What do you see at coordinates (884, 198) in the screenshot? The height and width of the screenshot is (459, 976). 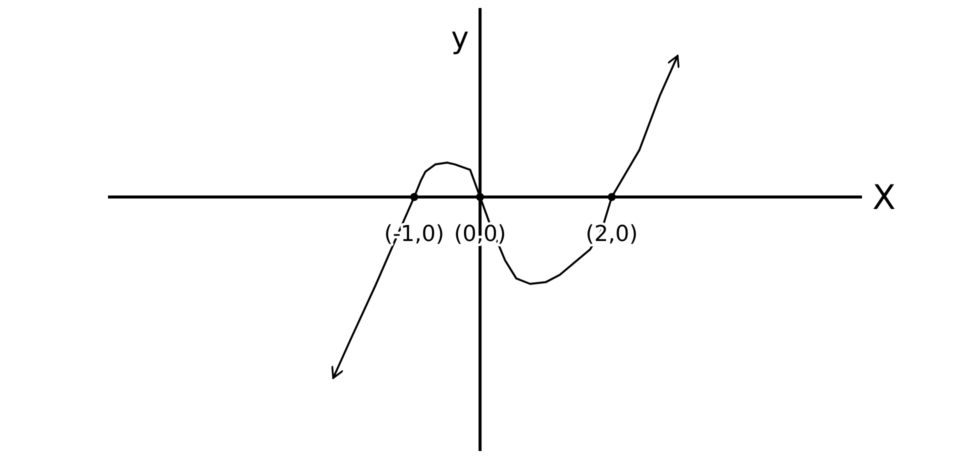 I see `x-axis-title: X` at bounding box center [884, 198].